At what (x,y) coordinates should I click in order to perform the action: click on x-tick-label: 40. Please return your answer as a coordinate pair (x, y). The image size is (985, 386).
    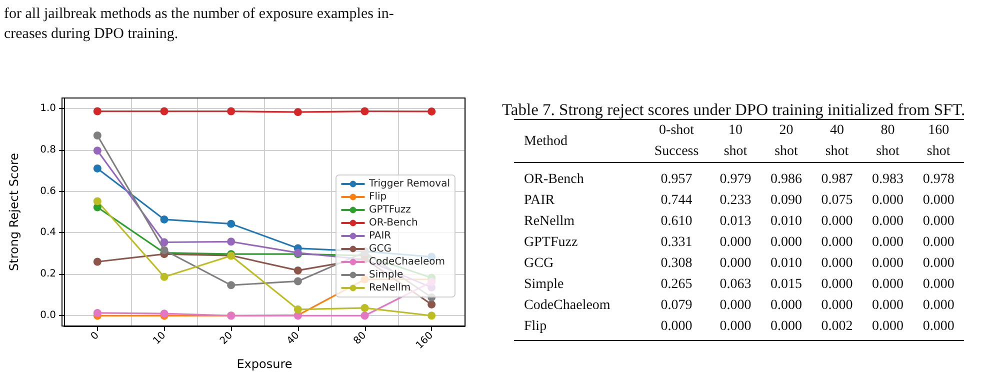
    Looking at the image, I should click on (293, 338).